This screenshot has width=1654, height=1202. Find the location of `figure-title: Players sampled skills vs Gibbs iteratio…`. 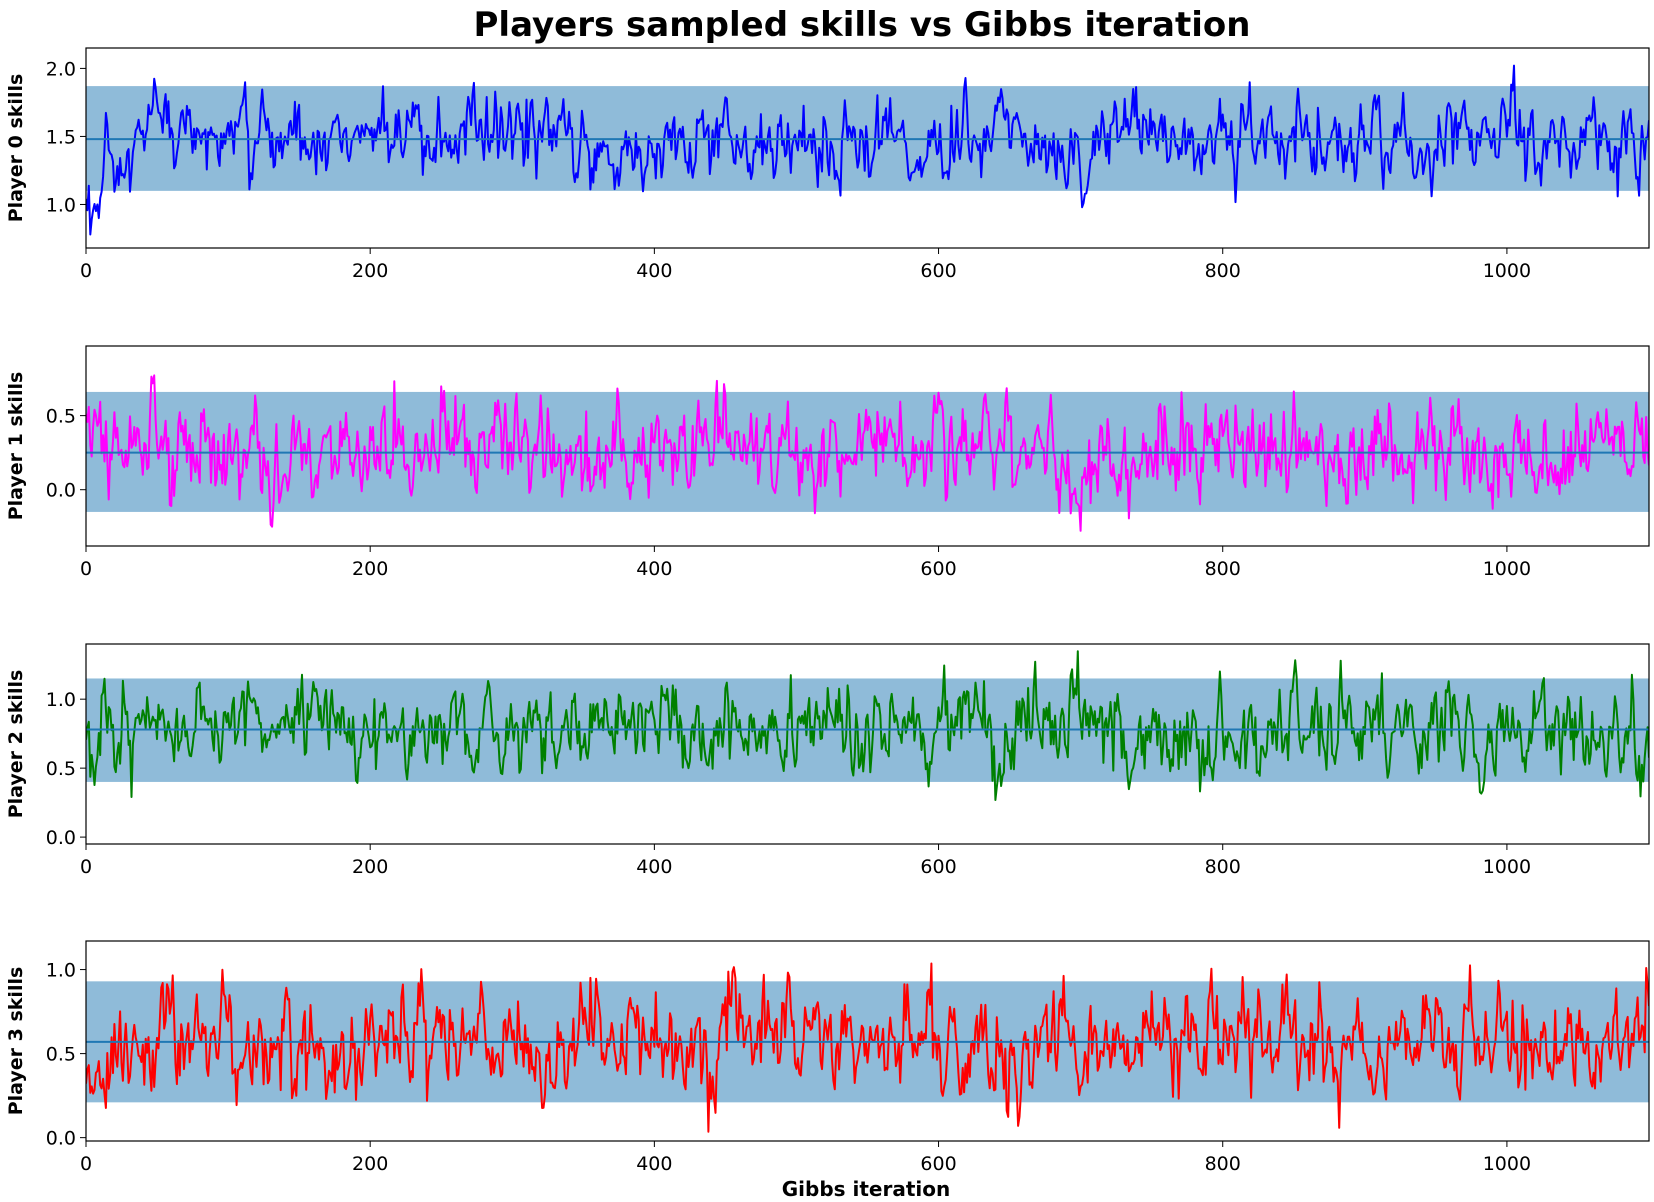

figure-title: Players sampled skills vs Gibbs iteratio… is located at coordinates (862, 25).